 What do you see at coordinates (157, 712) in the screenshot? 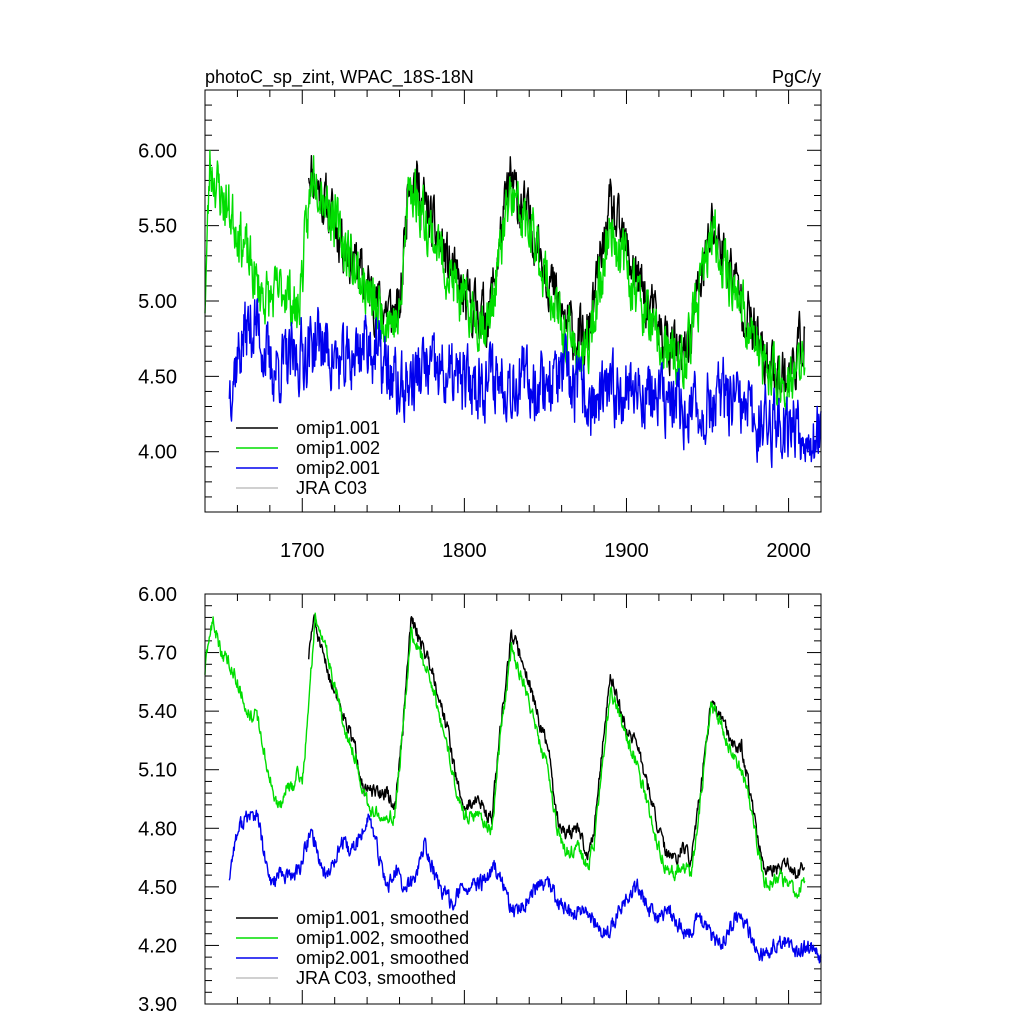
I see `y-tick-label: 5.40` at bounding box center [157, 712].